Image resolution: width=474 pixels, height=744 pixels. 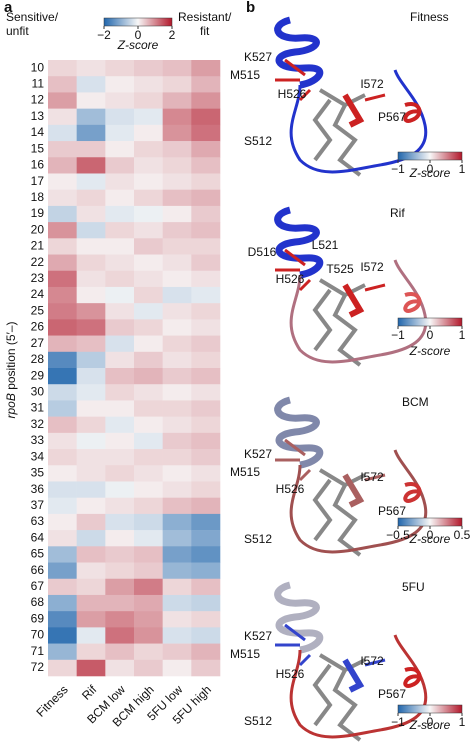 I want to click on loop, so click(x=412, y=302).